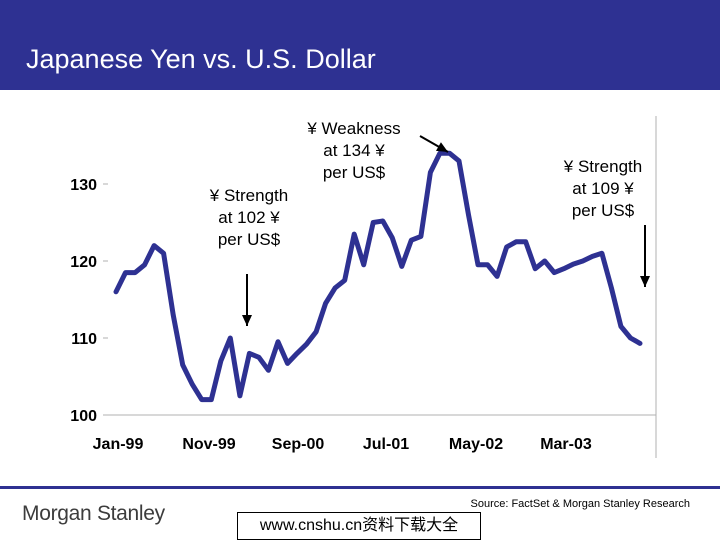 The width and height of the screenshot is (720, 540). I want to click on footer-divider, so click(360, 487).